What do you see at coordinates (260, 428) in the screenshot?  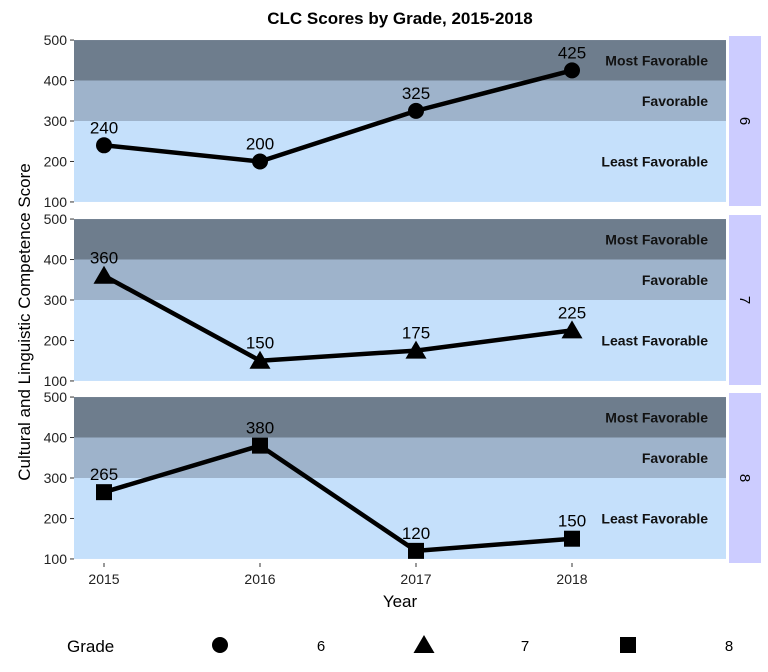 I see `data-label: 380` at bounding box center [260, 428].